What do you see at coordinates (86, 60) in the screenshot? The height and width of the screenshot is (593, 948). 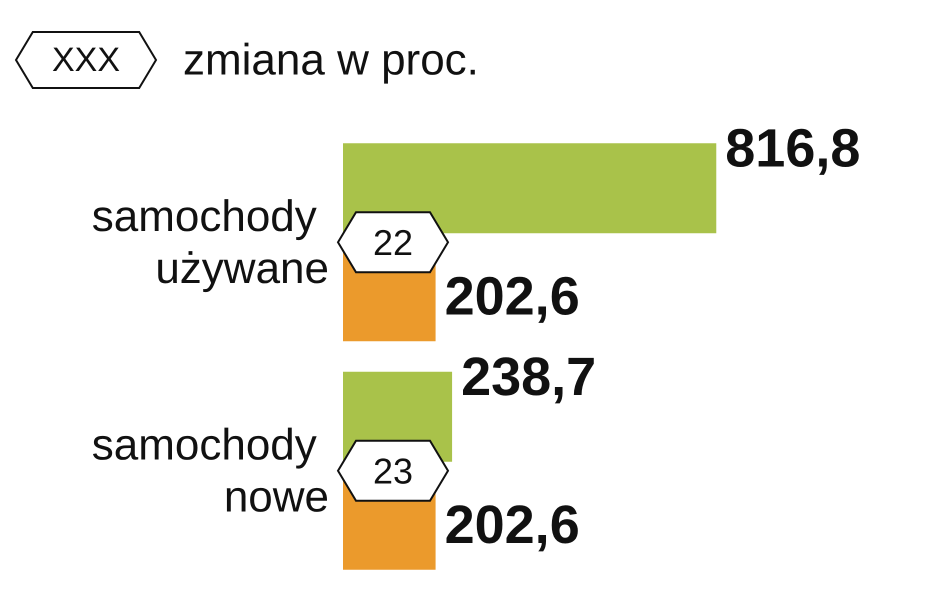 I see `text: XXX` at bounding box center [86, 60].